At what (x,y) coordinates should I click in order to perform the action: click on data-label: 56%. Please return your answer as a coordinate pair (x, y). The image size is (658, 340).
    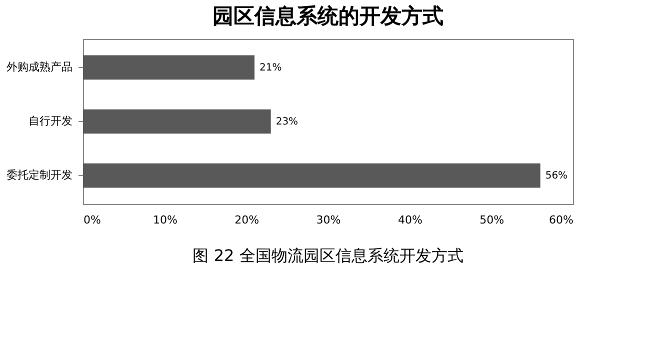
    Looking at the image, I should click on (556, 176).